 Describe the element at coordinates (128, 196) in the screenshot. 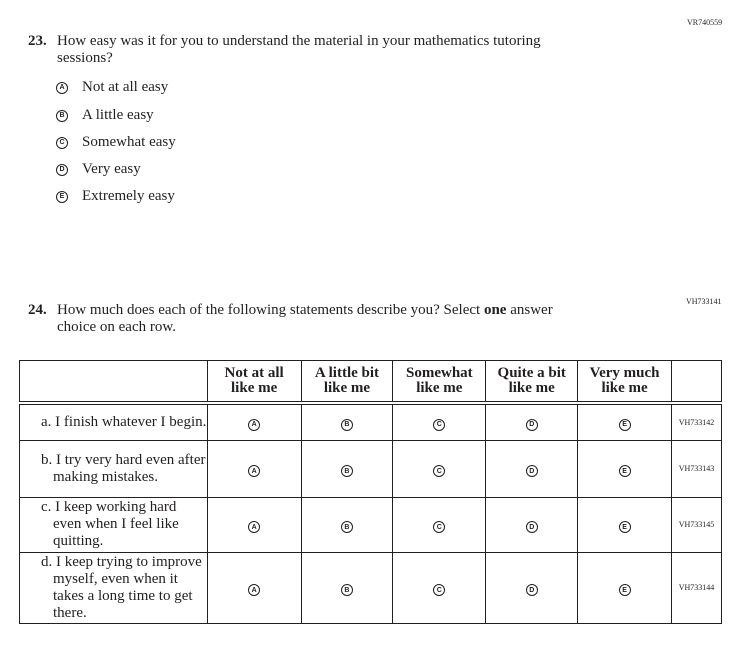

I see `option-label: Extremely easy` at that location.